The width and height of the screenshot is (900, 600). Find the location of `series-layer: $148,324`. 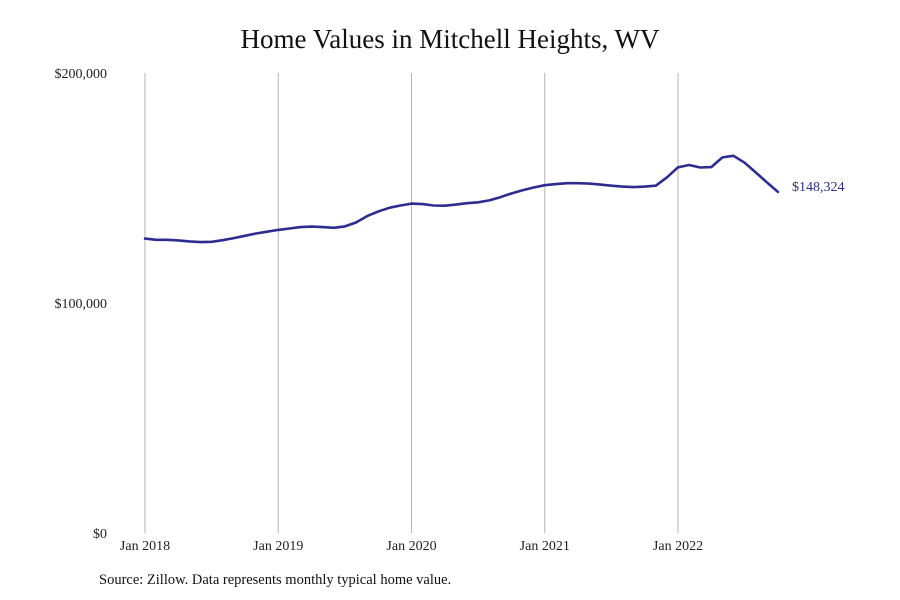

series-layer: $148,324 is located at coordinates (494, 199).